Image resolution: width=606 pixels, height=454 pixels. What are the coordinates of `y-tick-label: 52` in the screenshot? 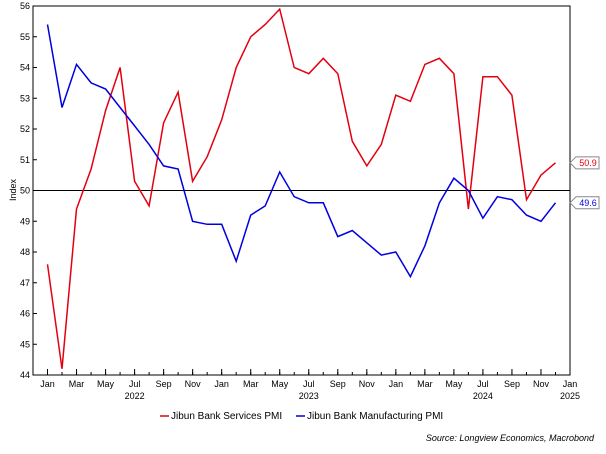 It's located at (25, 129).